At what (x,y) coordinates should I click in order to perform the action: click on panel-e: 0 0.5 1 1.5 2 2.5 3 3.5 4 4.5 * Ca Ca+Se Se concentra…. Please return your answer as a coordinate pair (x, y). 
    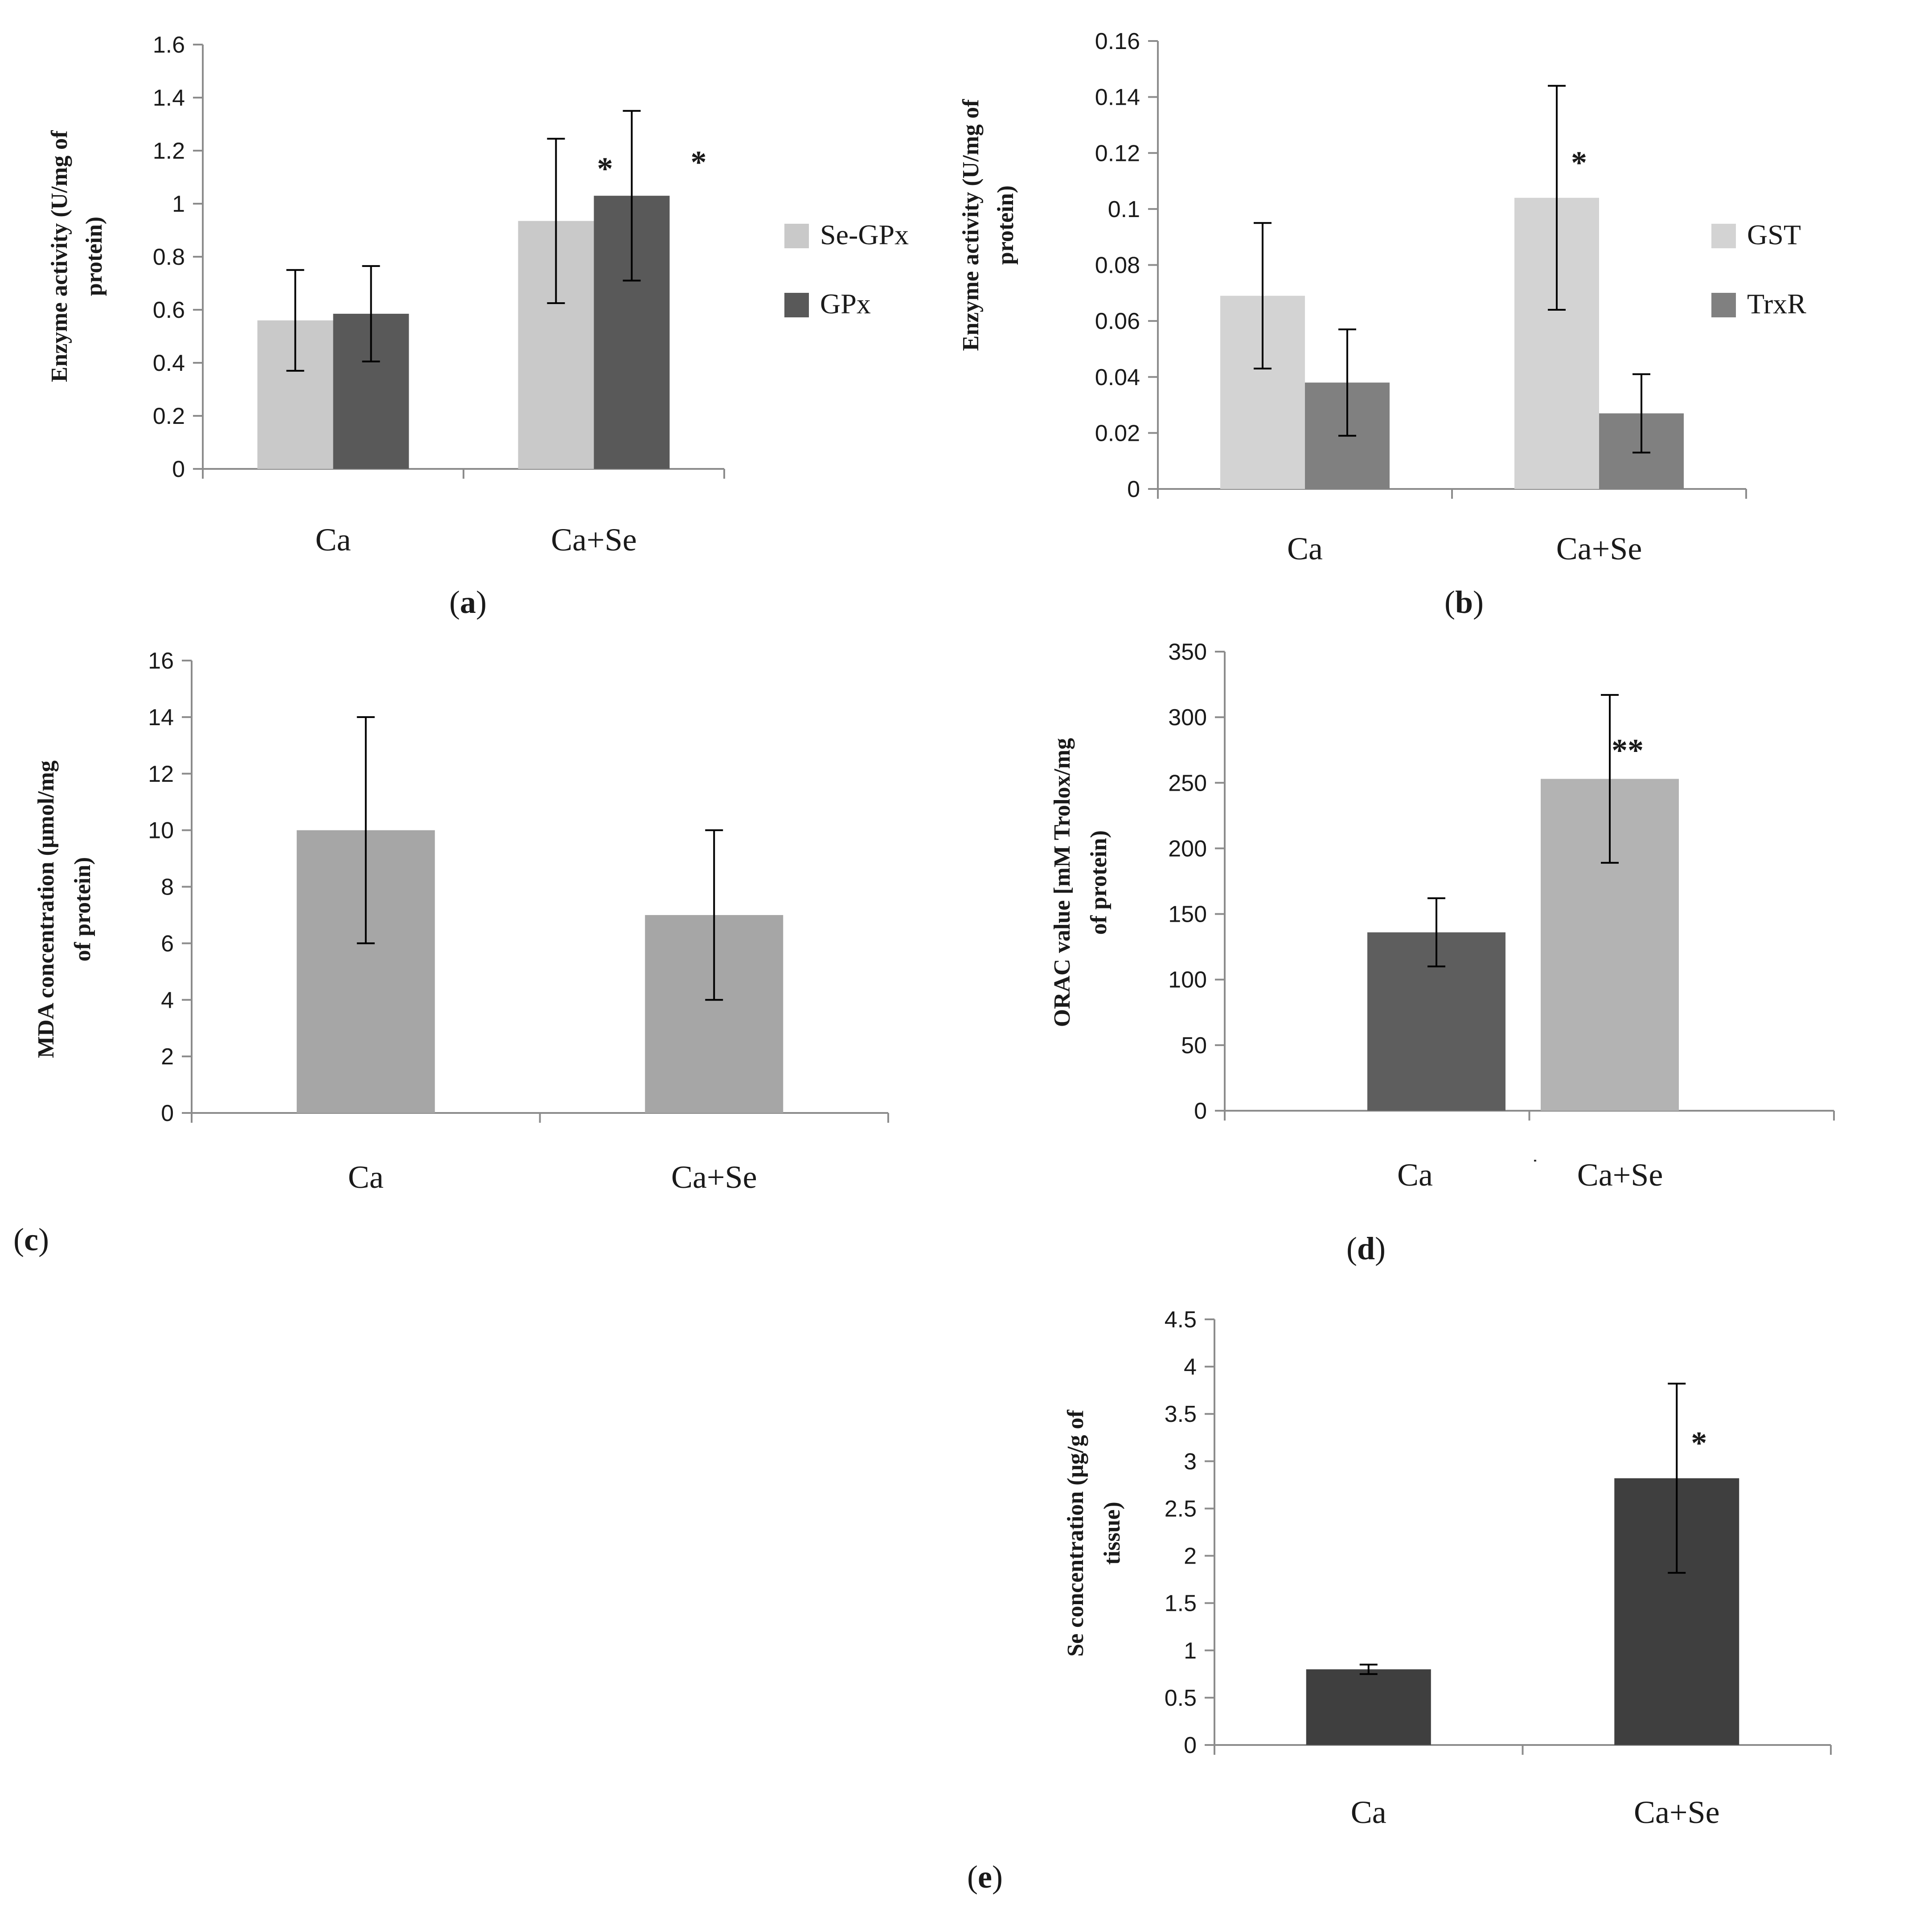
    Looking at the image, I should click on (1399, 1601).